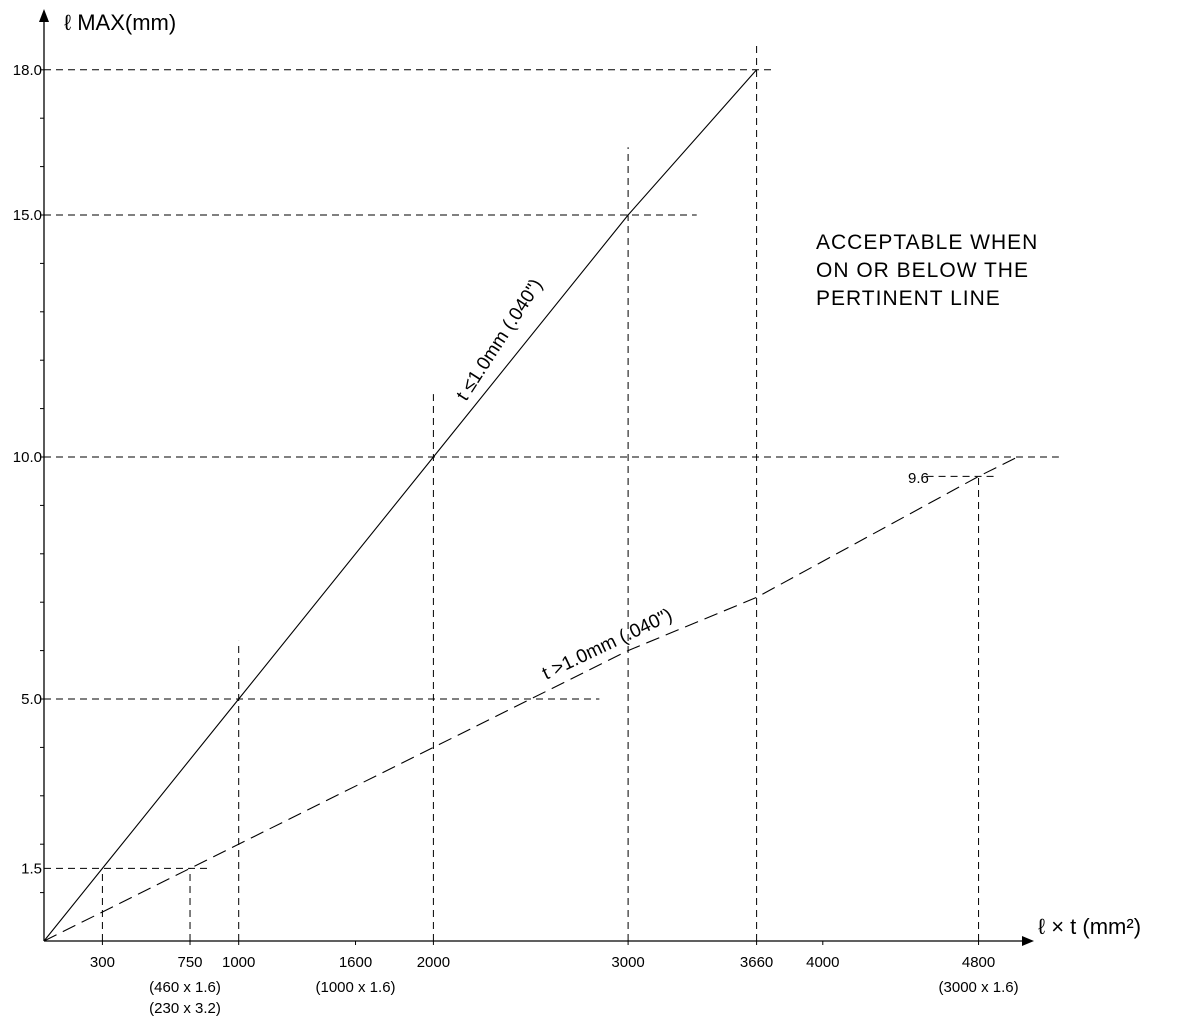 The height and width of the screenshot is (1020, 1204). What do you see at coordinates (822, 962) in the screenshot?
I see `x-tick-label: 4000` at bounding box center [822, 962].